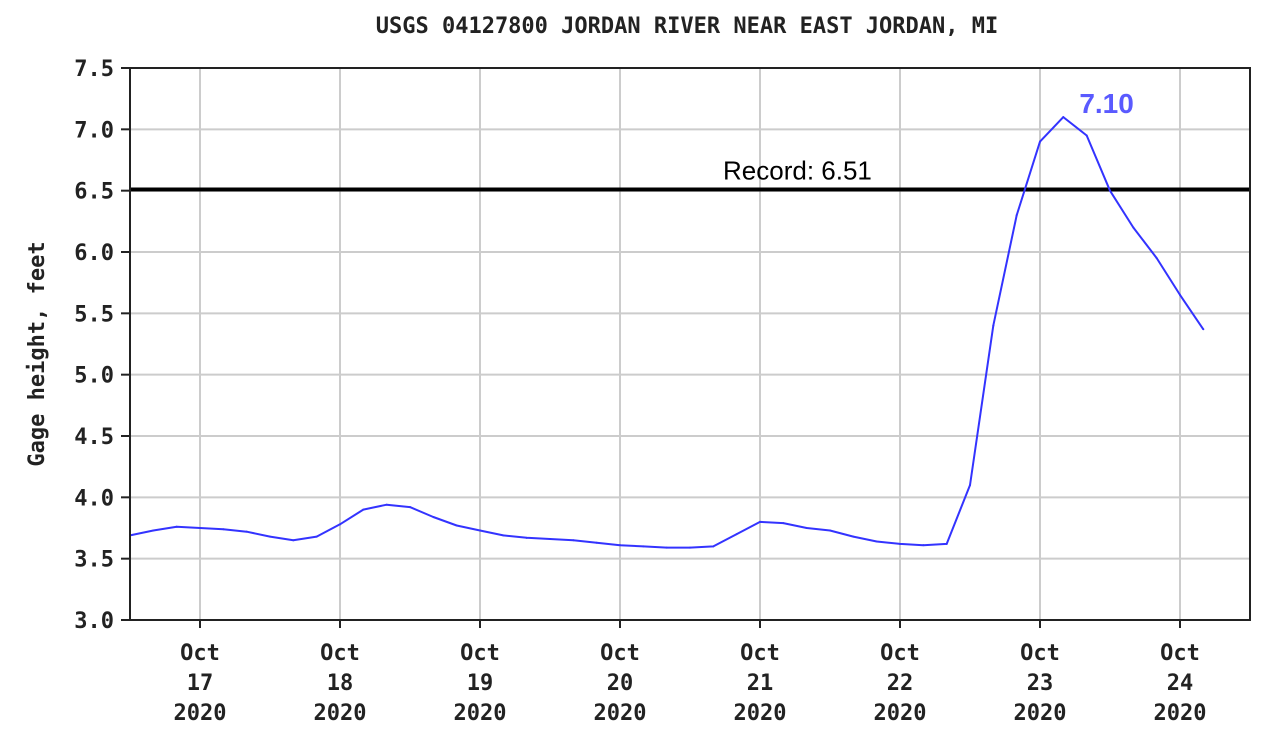  What do you see at coordinates (797, 170) in the screenshot?
I see `record-line-label: Record: 6.51` at bounding box center [797, 170].